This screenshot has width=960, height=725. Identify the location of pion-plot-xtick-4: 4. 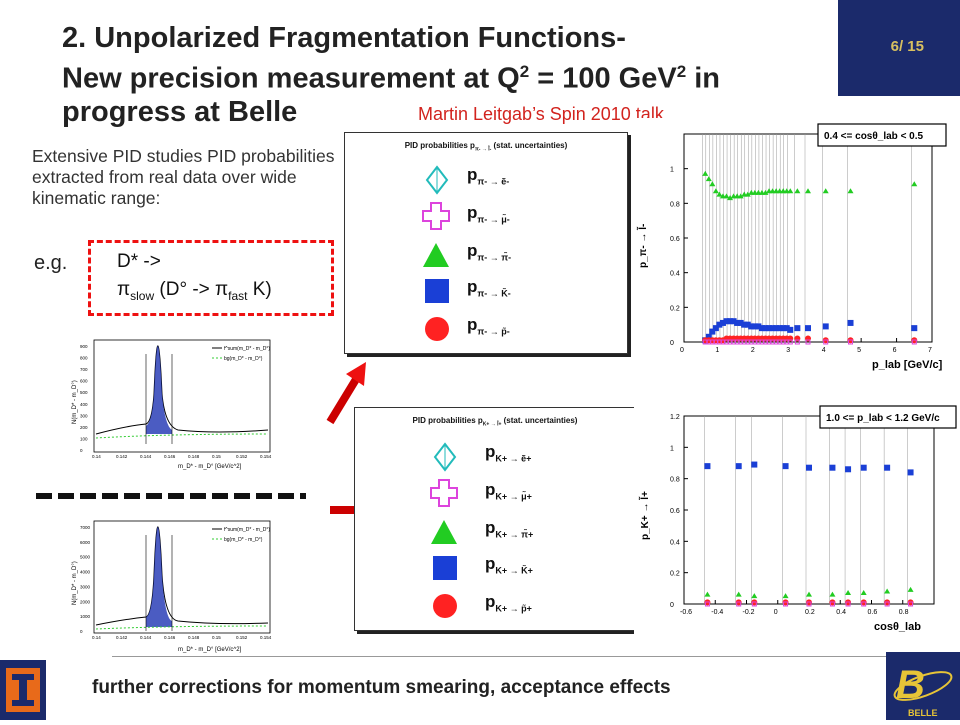
(824, 350).